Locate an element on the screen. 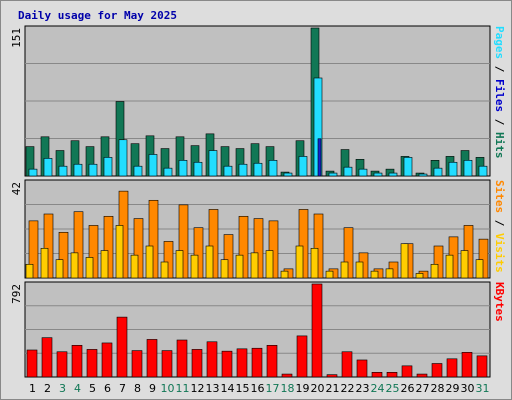 The height and width of the screenshot is (400, 512). x-tick-label: 25 is located at coordinates (393, 388).